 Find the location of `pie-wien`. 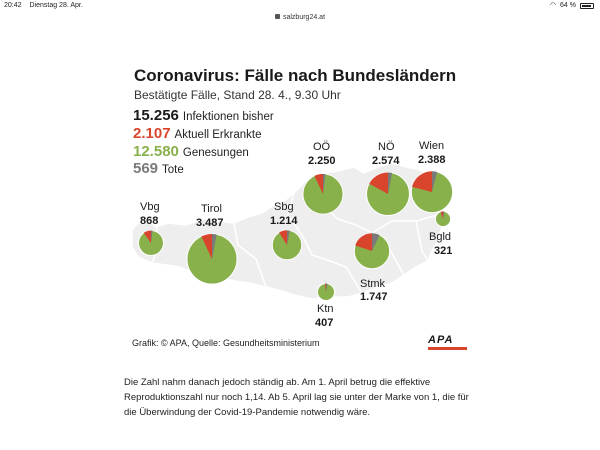

pie-wien is located at coordinates (432, 192).